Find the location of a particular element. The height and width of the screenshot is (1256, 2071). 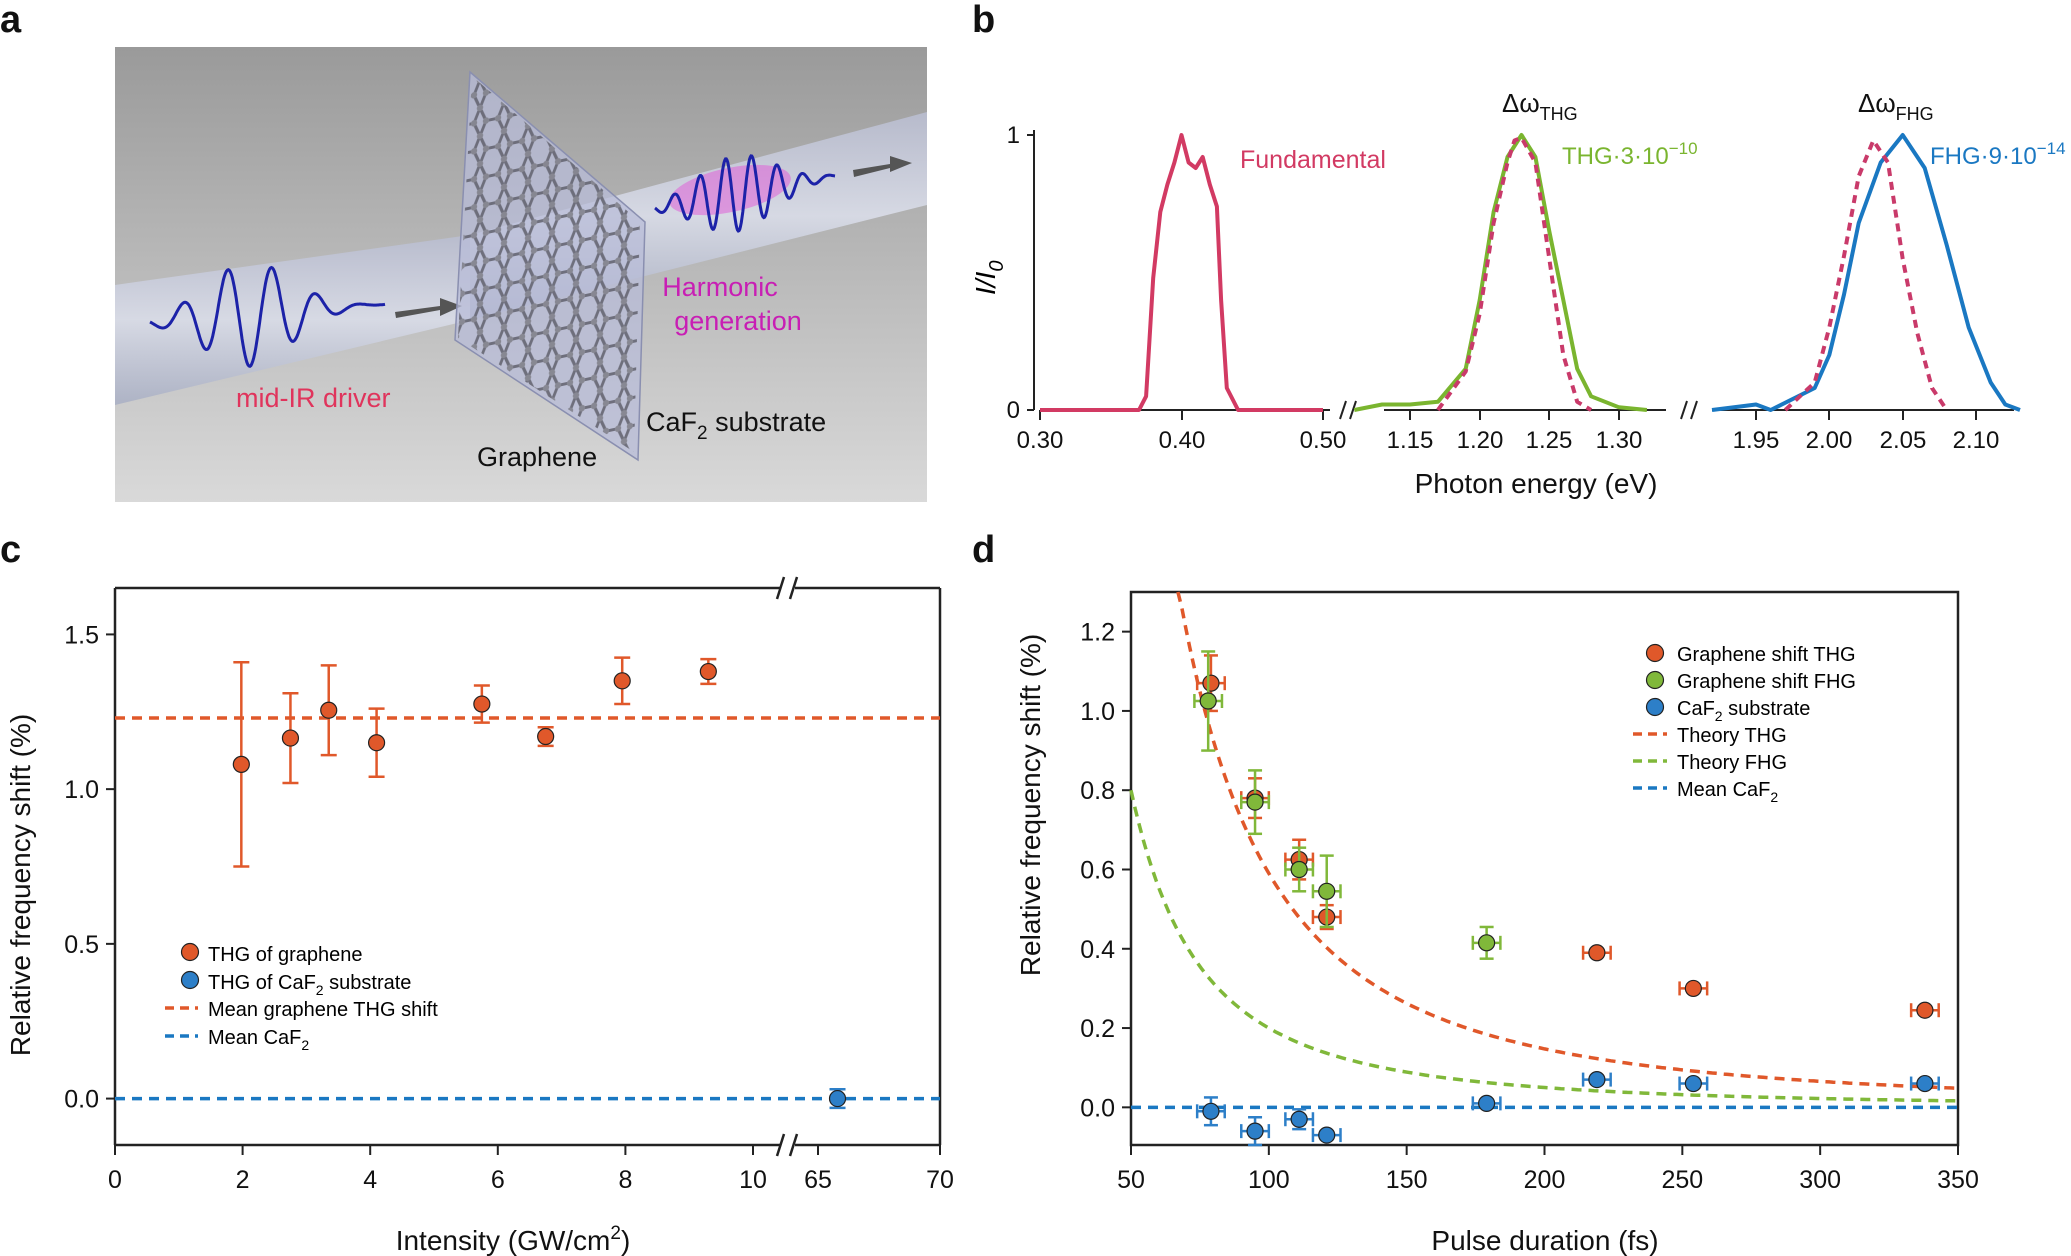

panel-c-xtick-label: 4 is located at coordinates (370, 1180).